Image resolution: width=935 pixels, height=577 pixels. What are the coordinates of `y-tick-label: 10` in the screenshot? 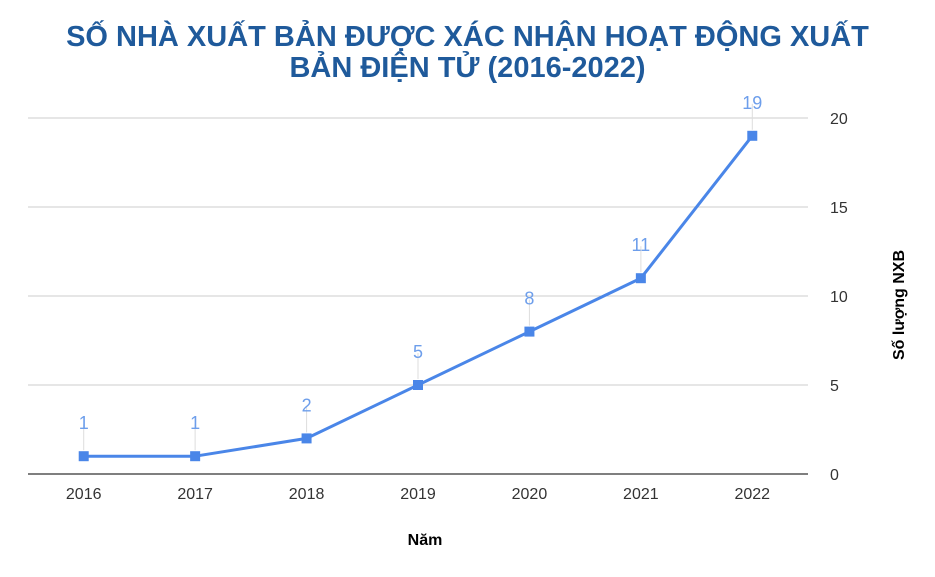 It's located at (839, 297).